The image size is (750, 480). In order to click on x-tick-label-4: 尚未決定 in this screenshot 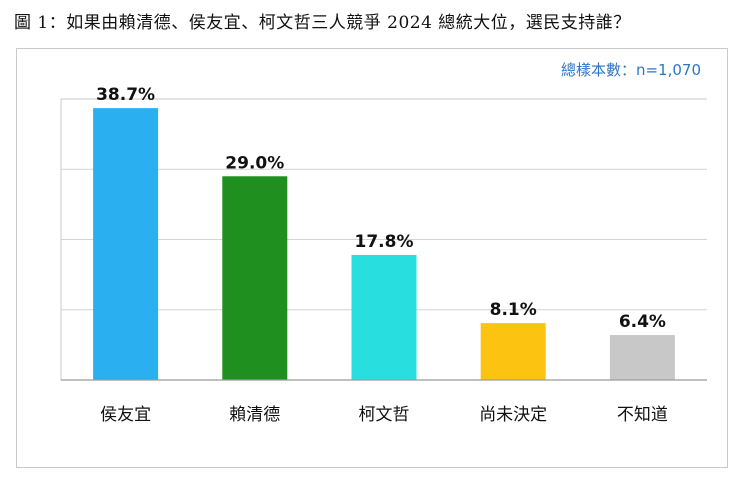, I will do `click(513, 415)`.